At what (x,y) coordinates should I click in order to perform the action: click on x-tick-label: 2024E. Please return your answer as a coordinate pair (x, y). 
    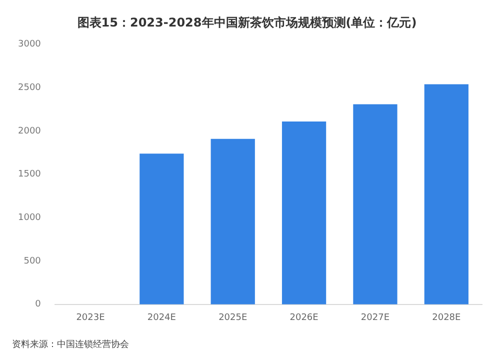
    Looking at the image, I should click on (161, 318).